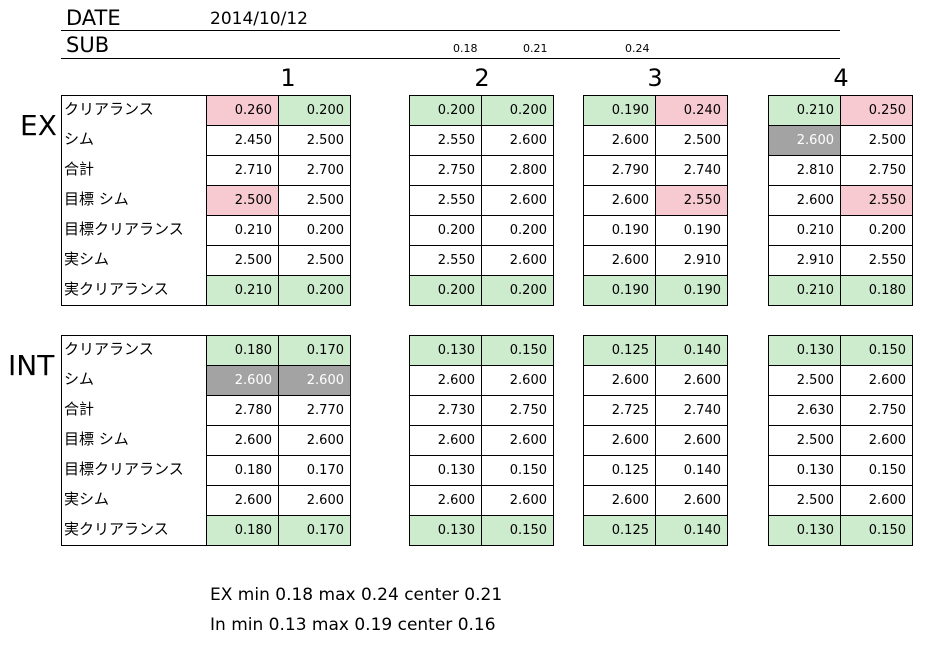 This screenshot has width=926, height=648. I want to click on int-cell: 2.780, so click(242, 410).